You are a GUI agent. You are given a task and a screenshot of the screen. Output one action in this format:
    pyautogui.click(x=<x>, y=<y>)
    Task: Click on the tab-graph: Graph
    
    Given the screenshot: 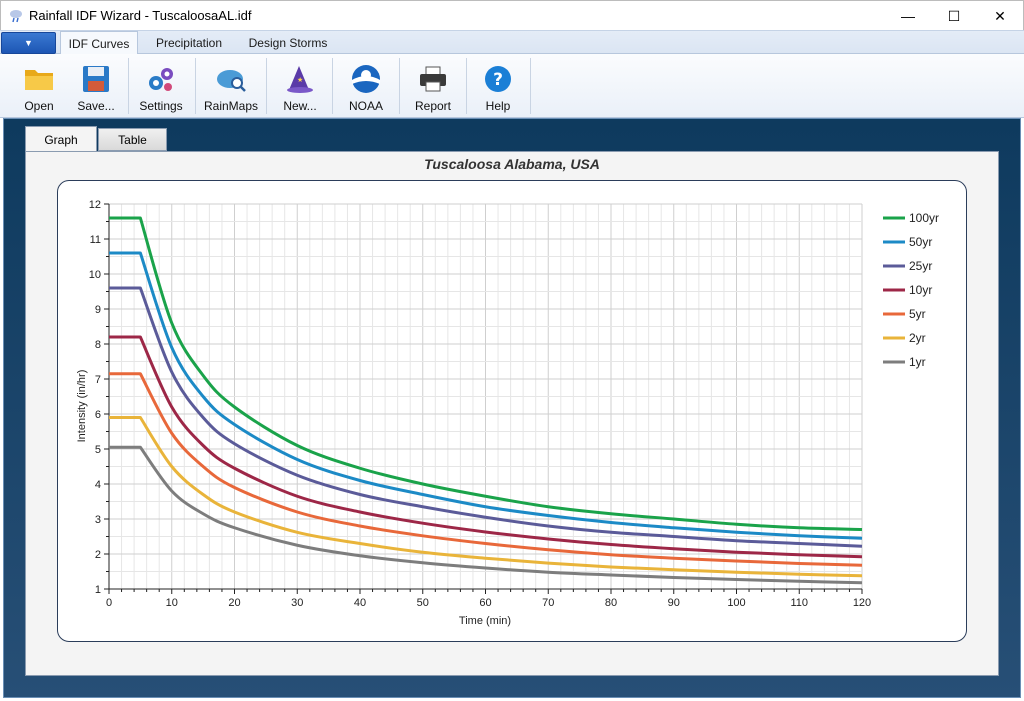 What is the action you would take?
    pyautogui.click(x=61, y=139)
    